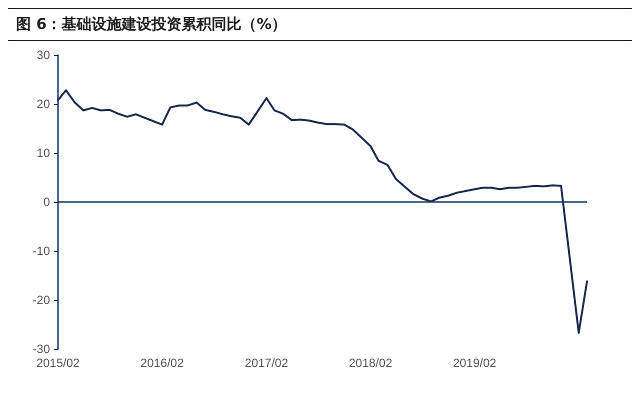 The height and width of the screenshot is (400, 640). I want to click on x-tick-label: 2019/02, so click(474, 363).